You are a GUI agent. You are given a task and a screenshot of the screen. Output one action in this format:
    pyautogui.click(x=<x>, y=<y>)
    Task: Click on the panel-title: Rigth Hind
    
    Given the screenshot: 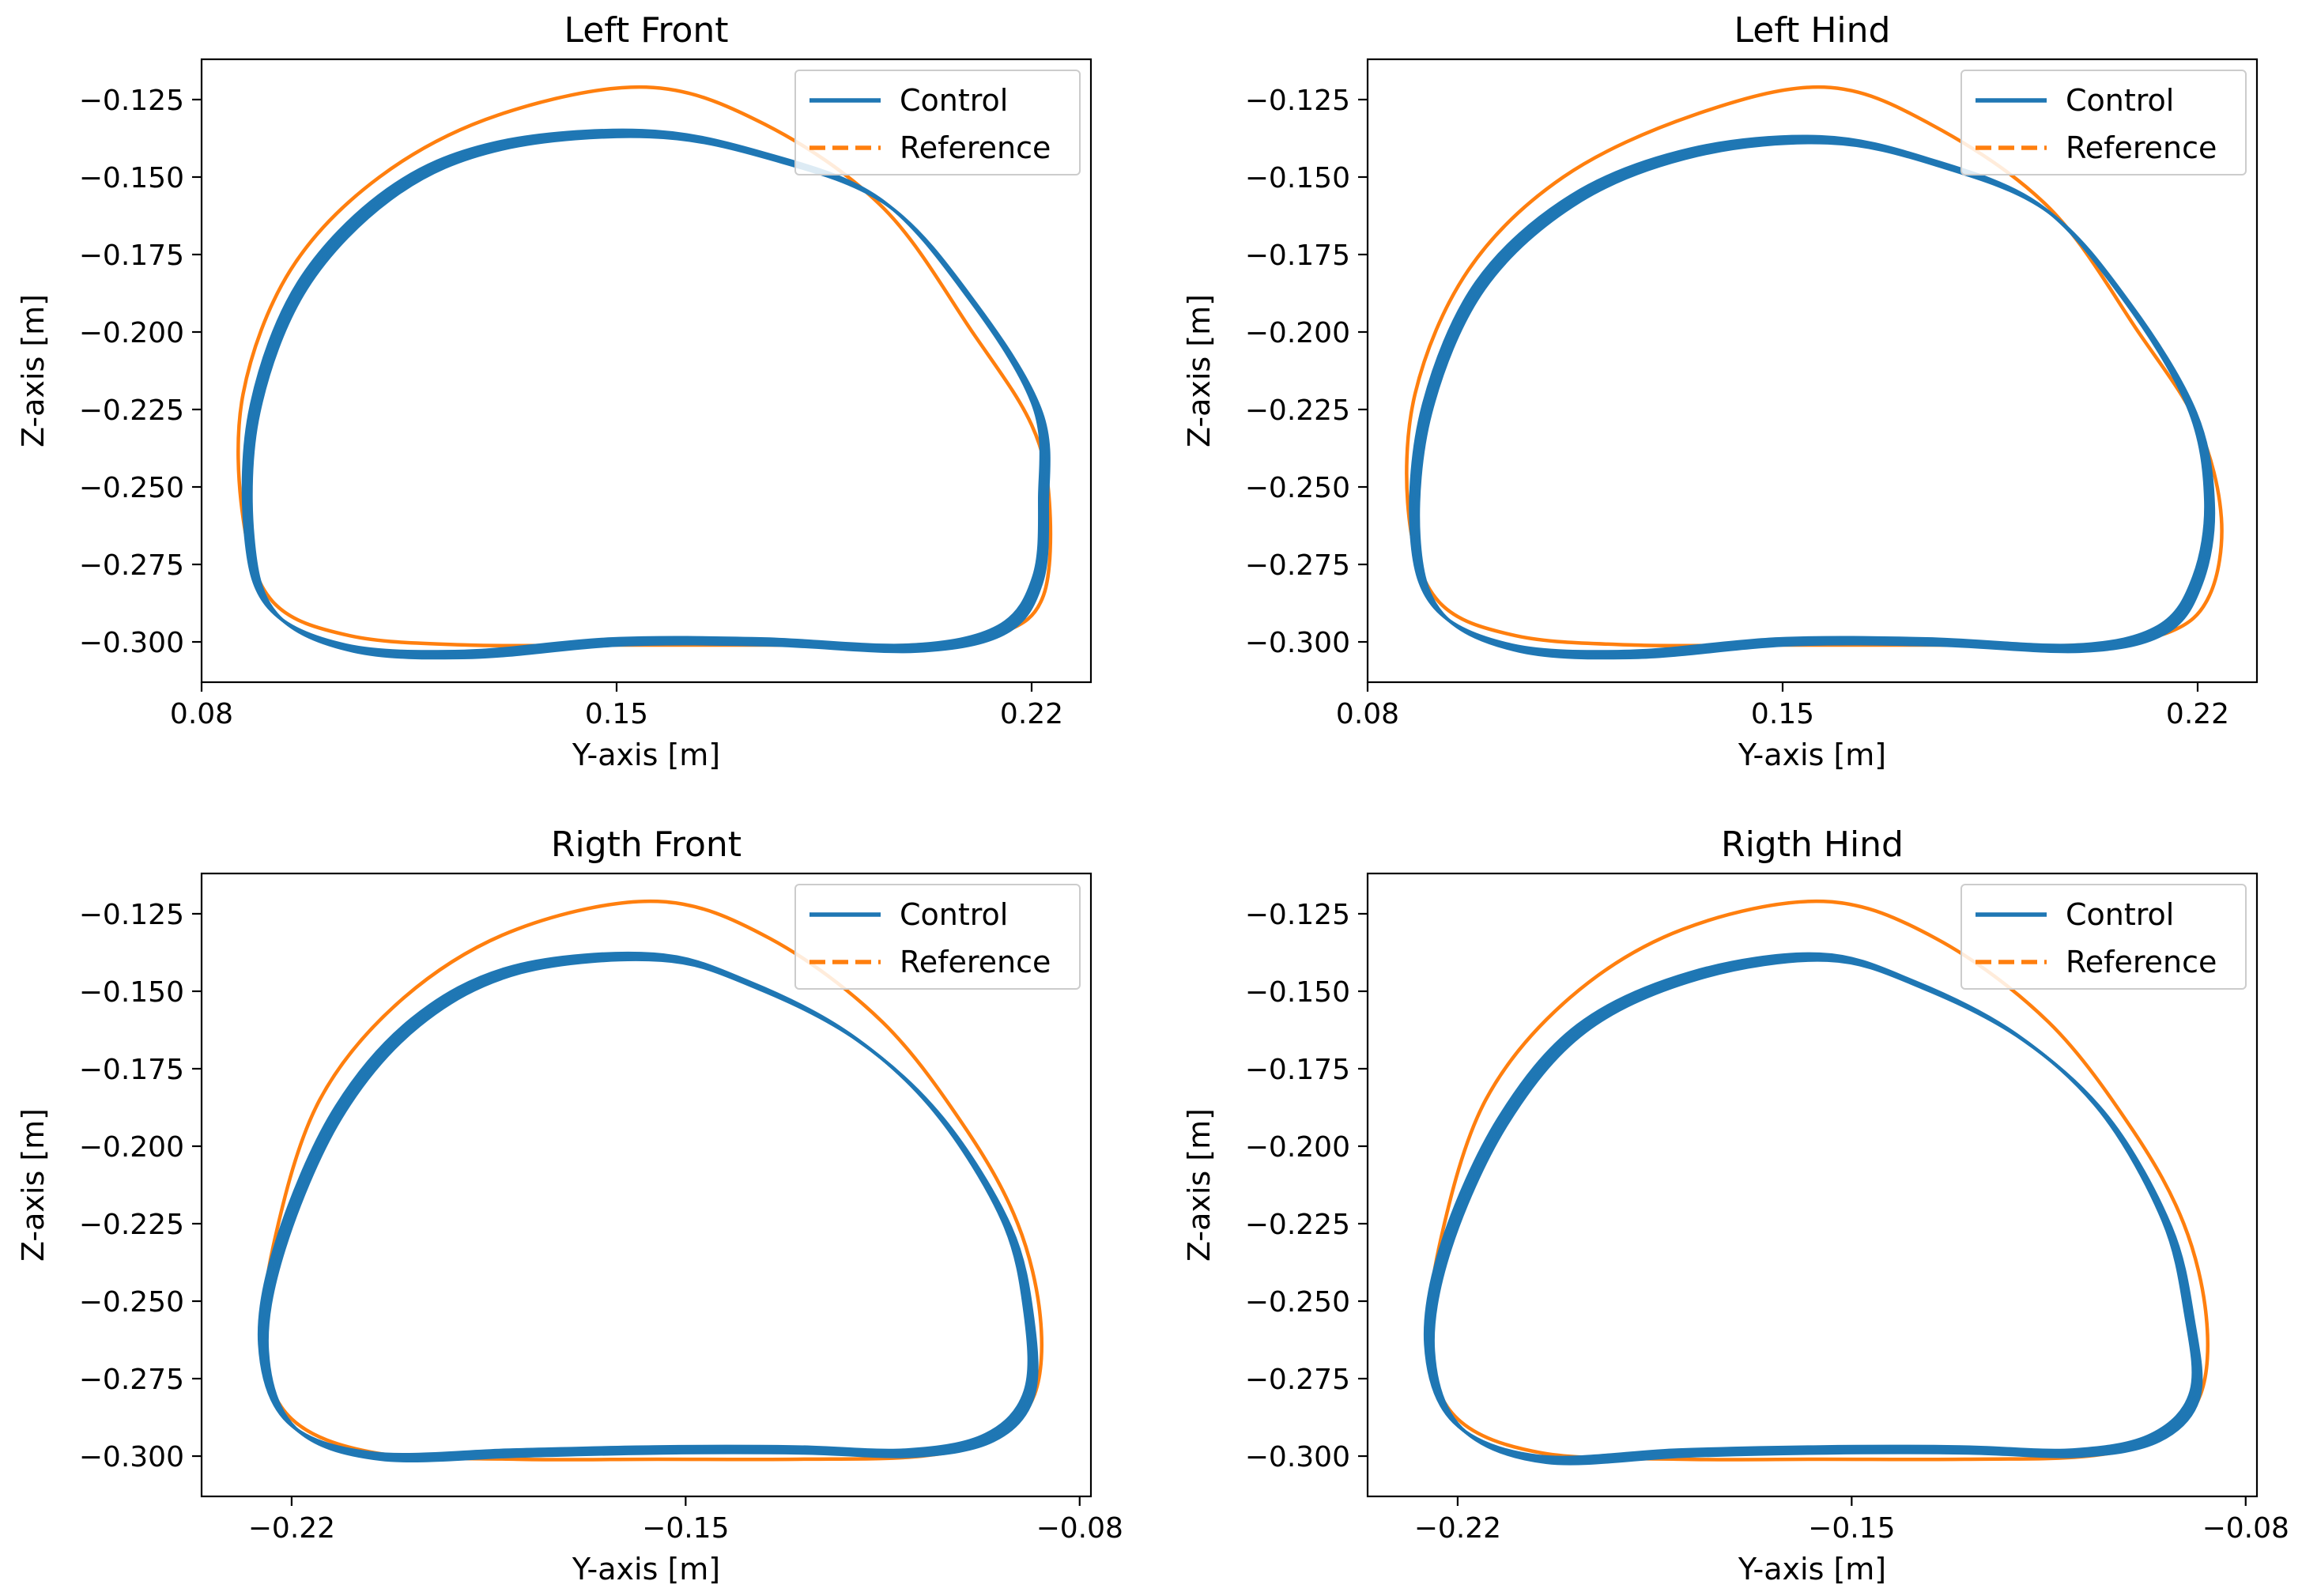 What is the action you would take?
    pyautogui.click(x=1812, y=844)
    